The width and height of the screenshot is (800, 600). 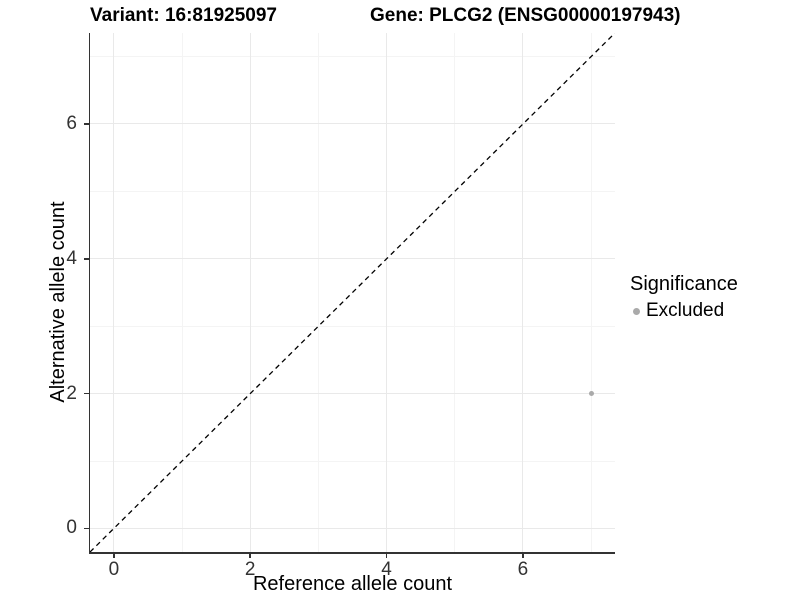 What do you see at coordinates (523, 569) in the screenshot?
I see `x-tick-label: 6` at bounding box center [523, 569].